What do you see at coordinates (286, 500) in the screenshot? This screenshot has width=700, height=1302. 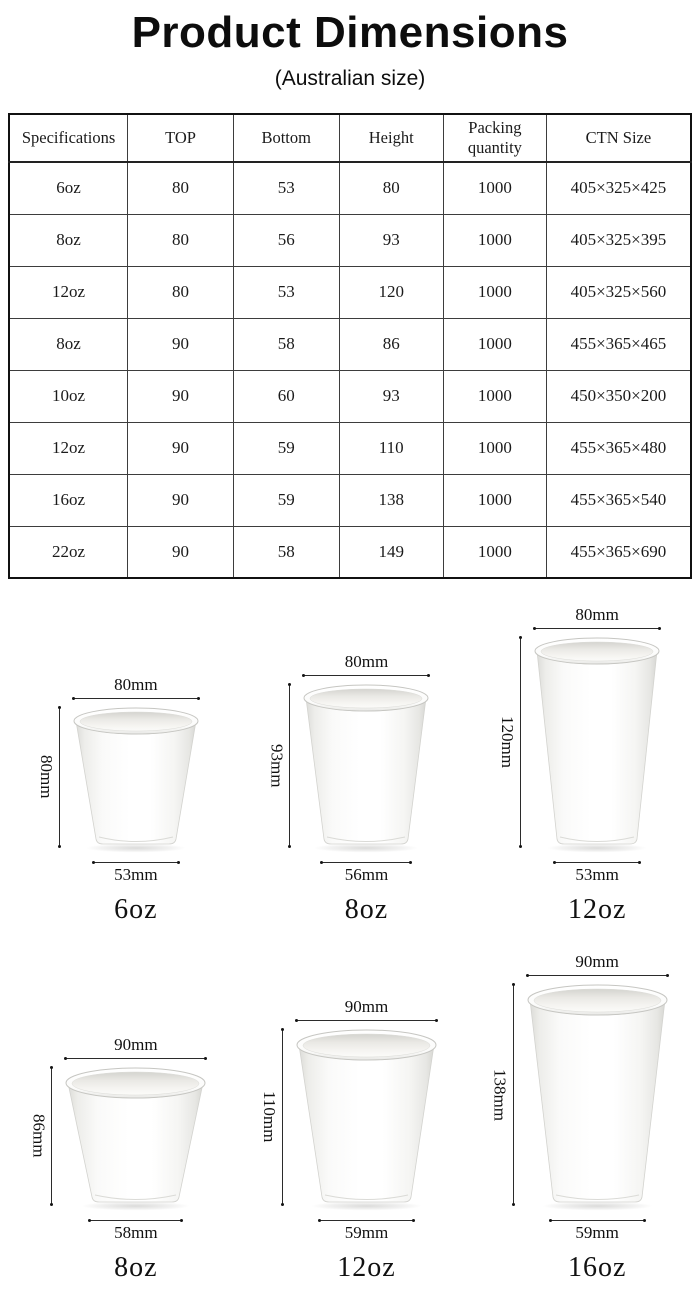 I see `table-cell: 59` at bounding box center [286, 500].